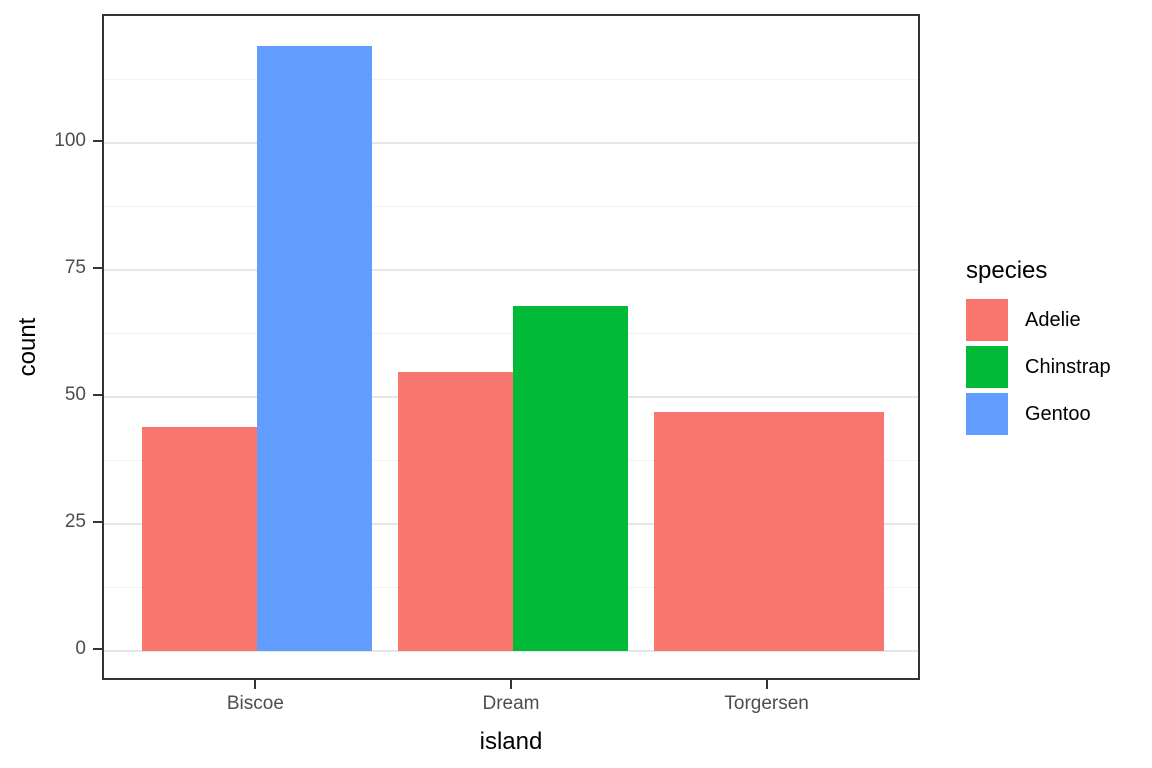 Image resolution: width=1152 pixels, height=768 pixels. What do you see at coordinates (80, 648) in the screenshot?
I see `y-tick-label: 0` at bounding box center [80, 648].